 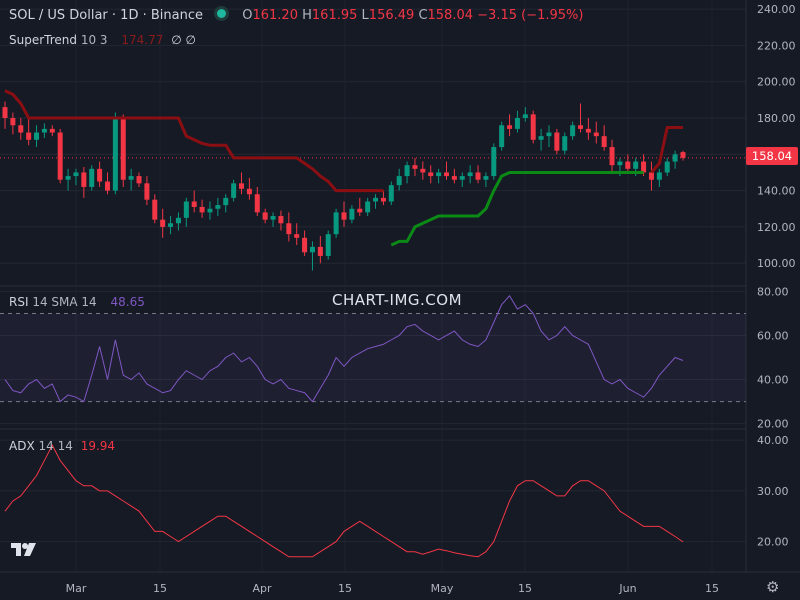 I want to click on high-label: H, so click(x=307, y=15).